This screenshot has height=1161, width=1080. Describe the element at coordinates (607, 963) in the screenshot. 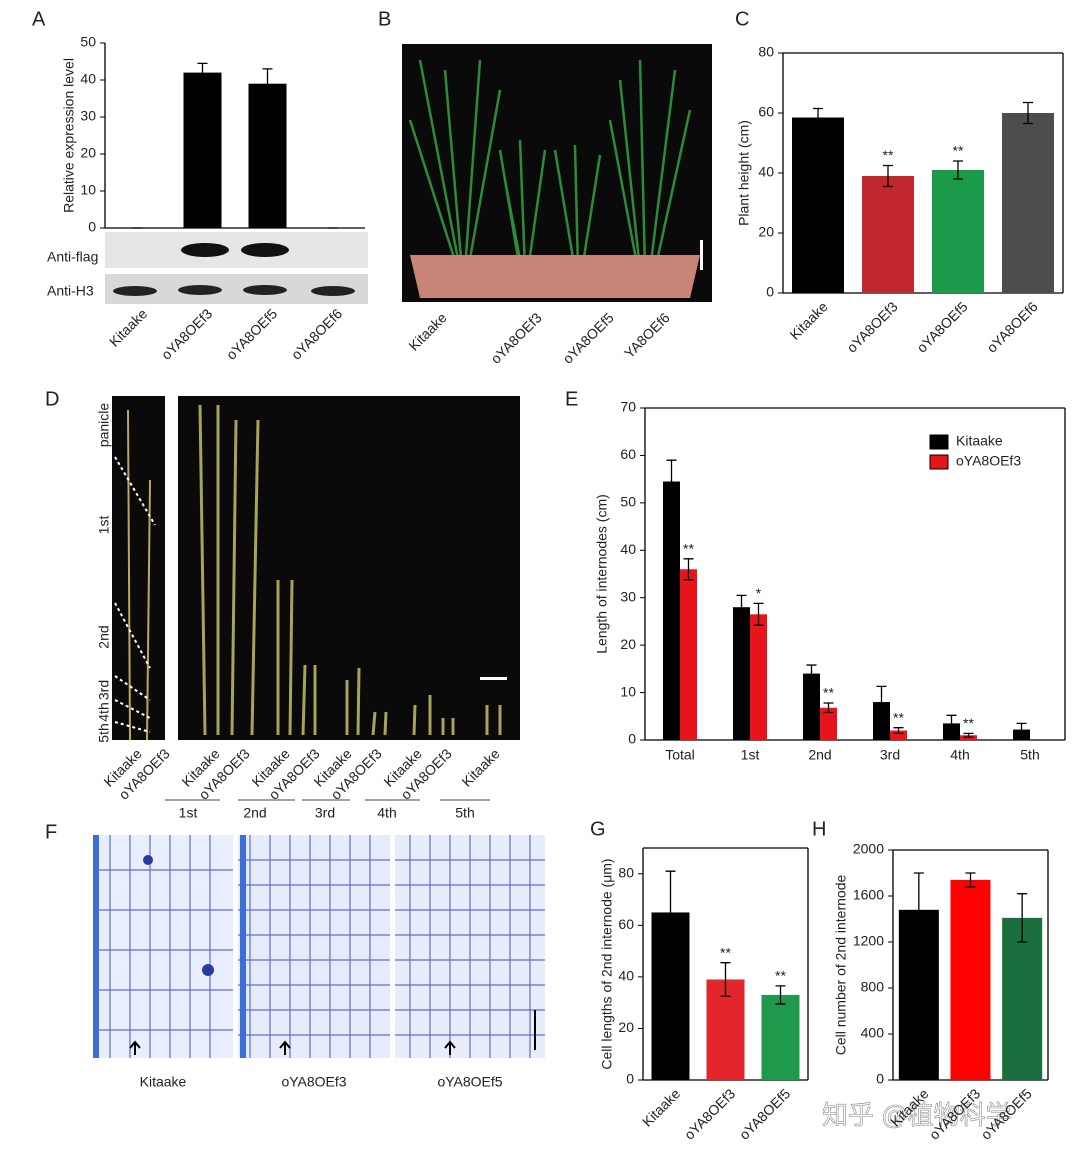

I see `y-axis-label: Cell lengths of 2nd internode (μm)` at that location.